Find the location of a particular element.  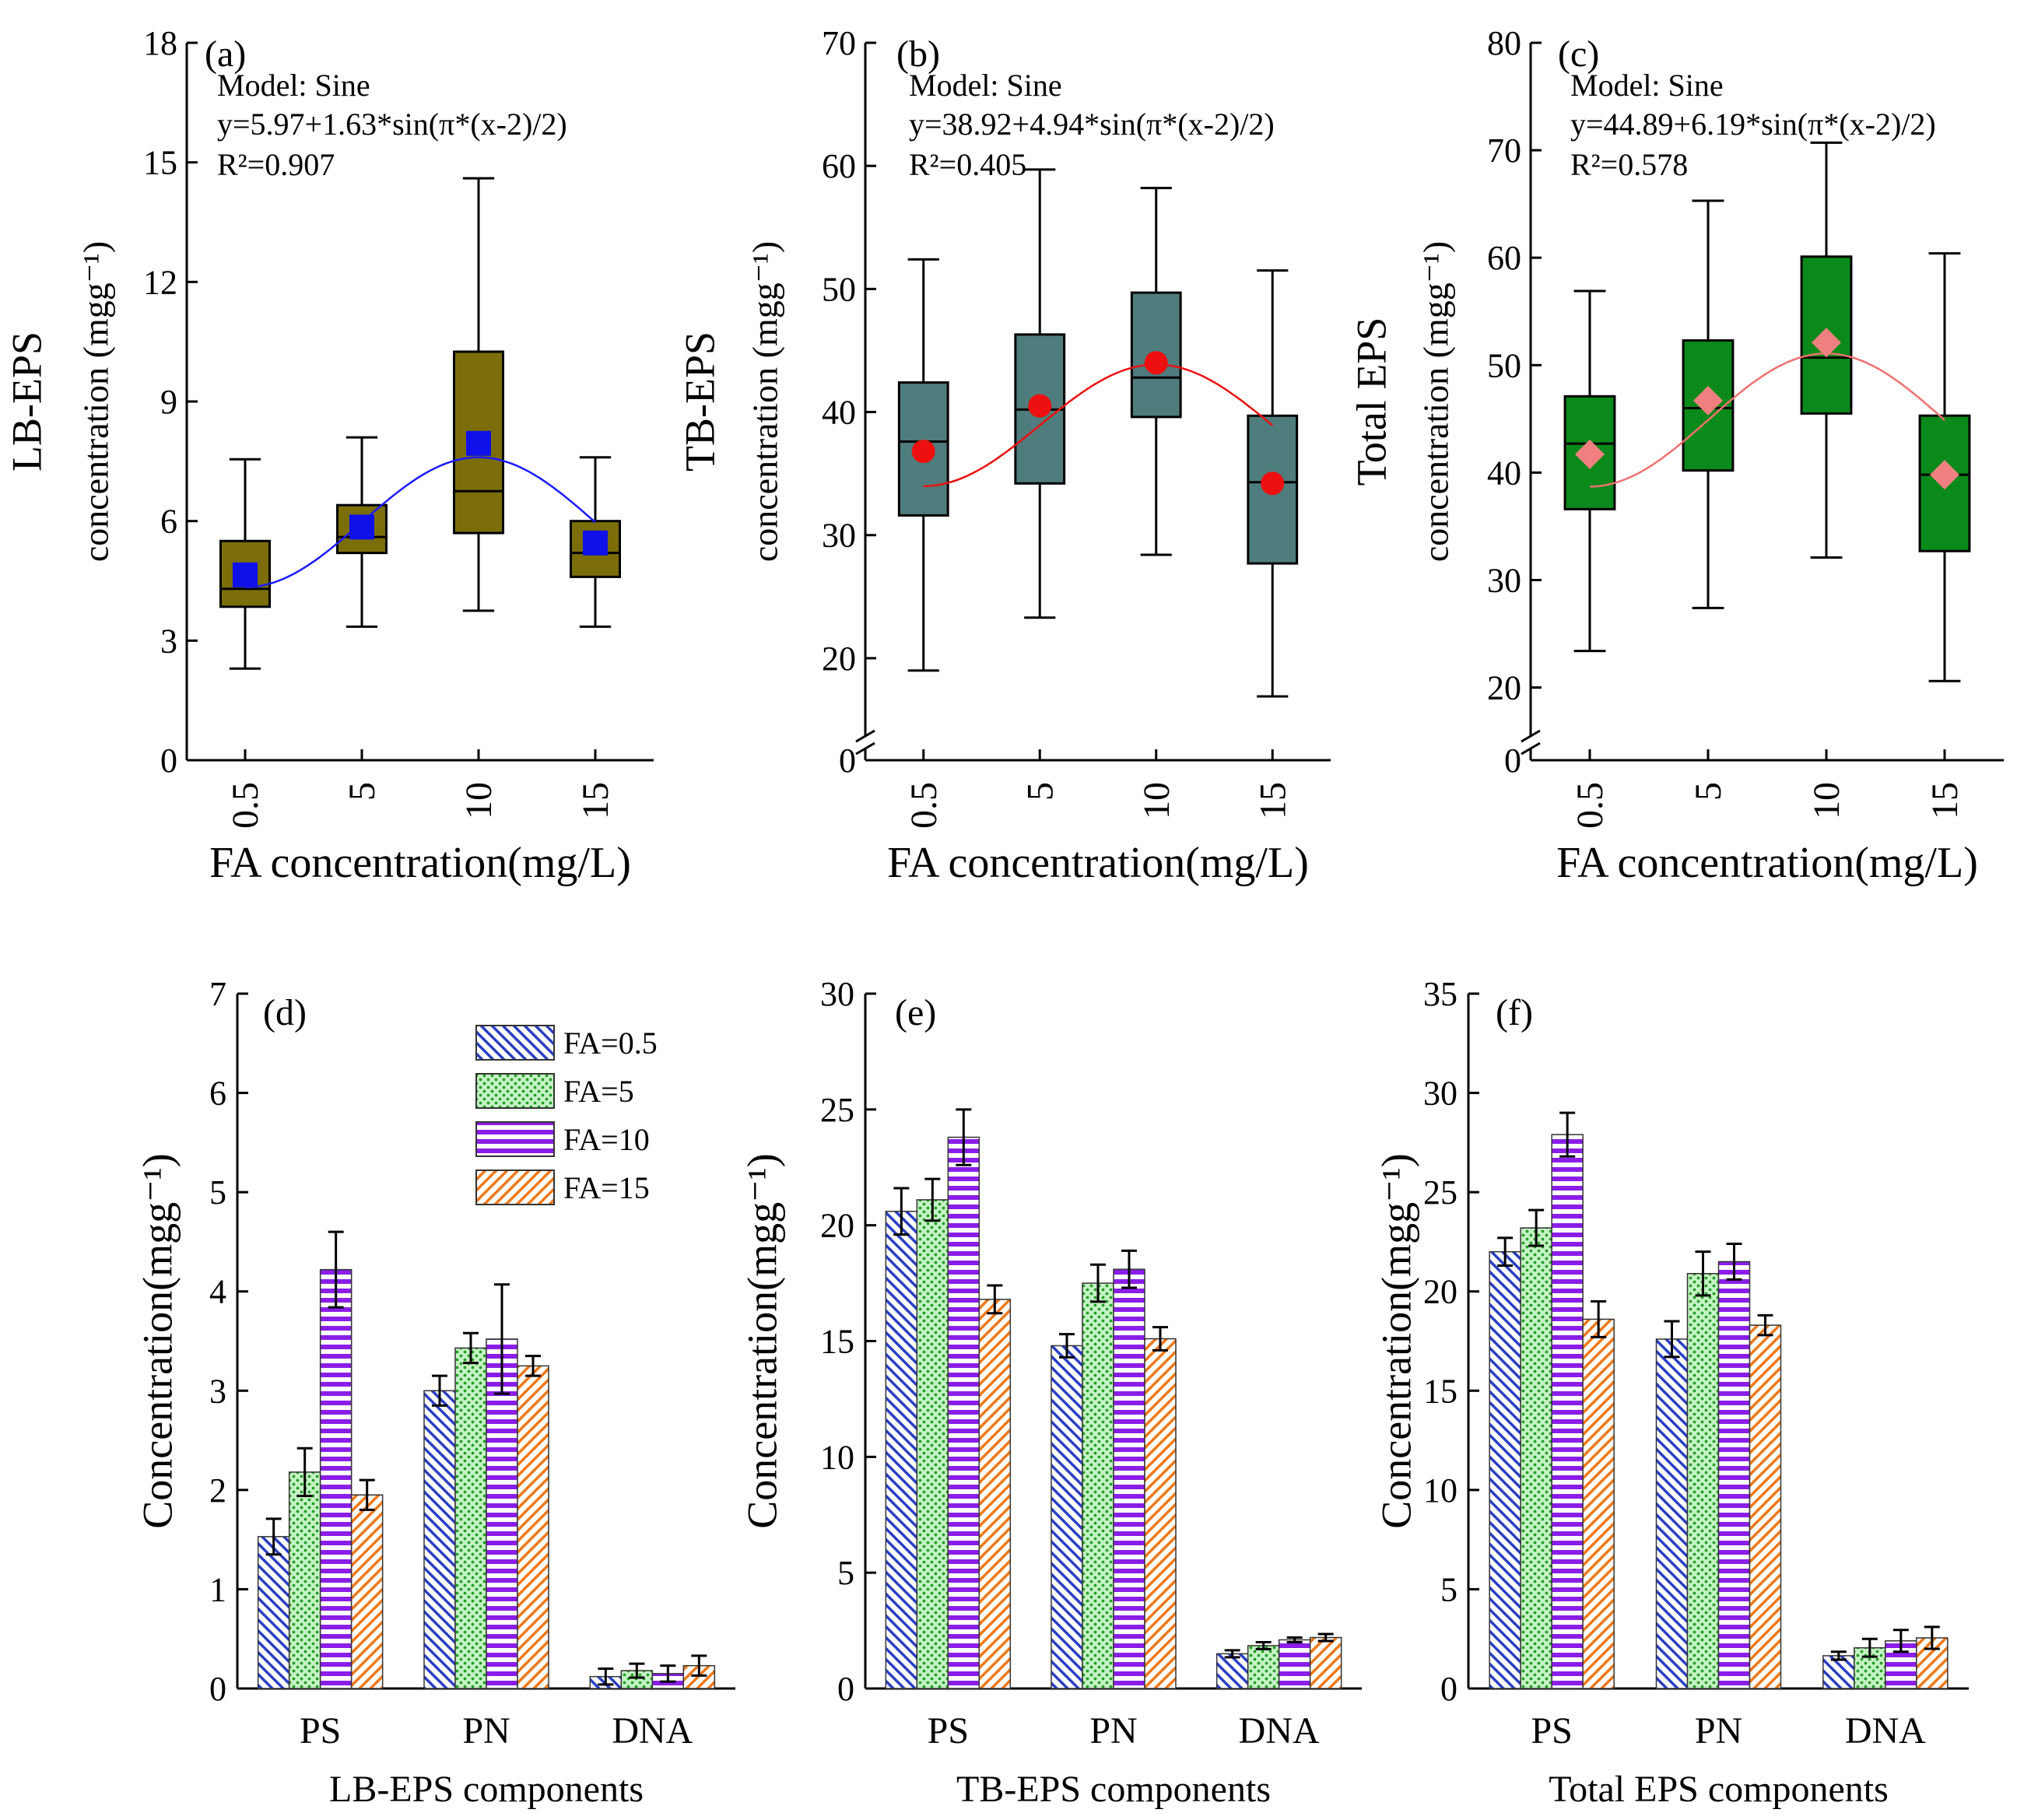

x-axis-label: TB-EPS components is located at coordinates (1113, 1790).